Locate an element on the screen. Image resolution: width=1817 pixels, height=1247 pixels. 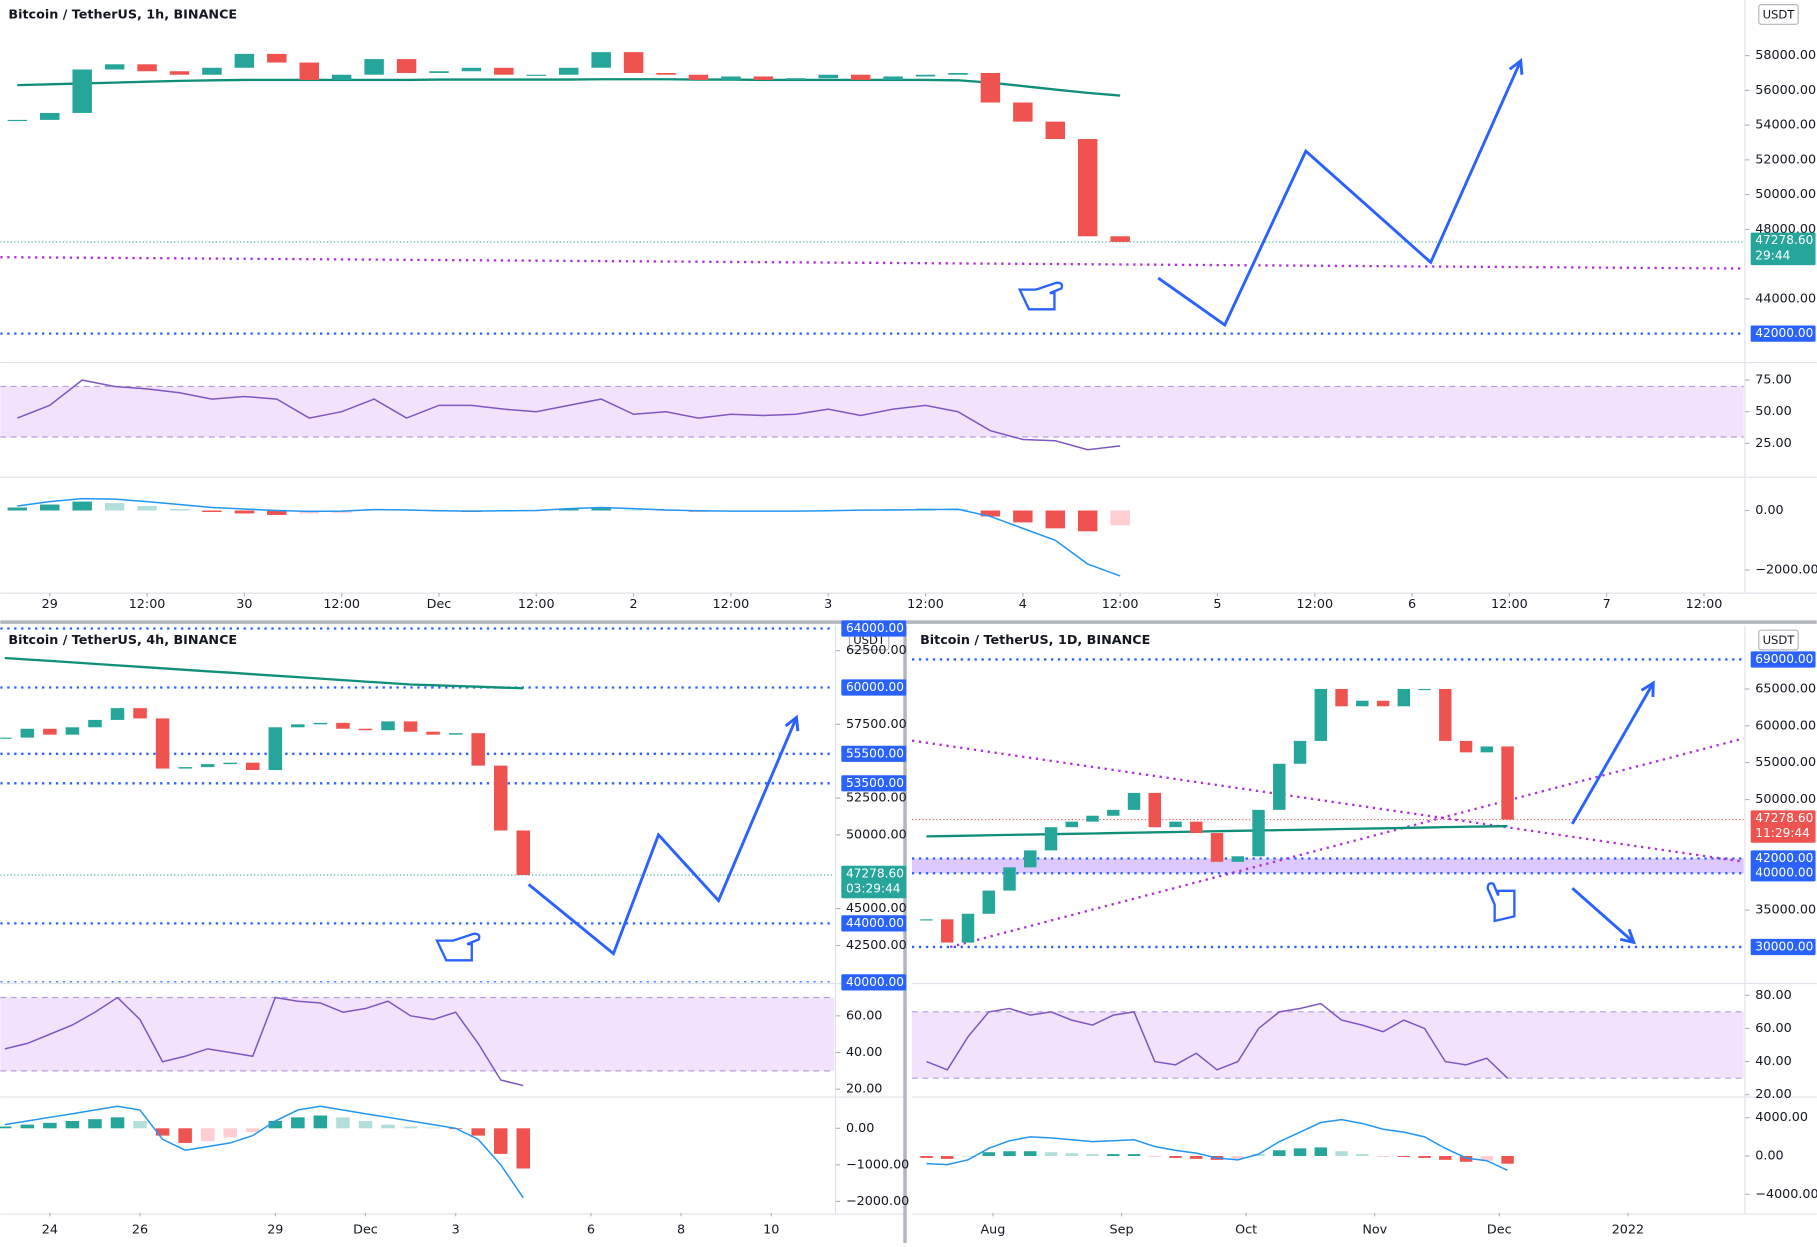
level-label: 69000.00 is located at coordinates (1784, 659).